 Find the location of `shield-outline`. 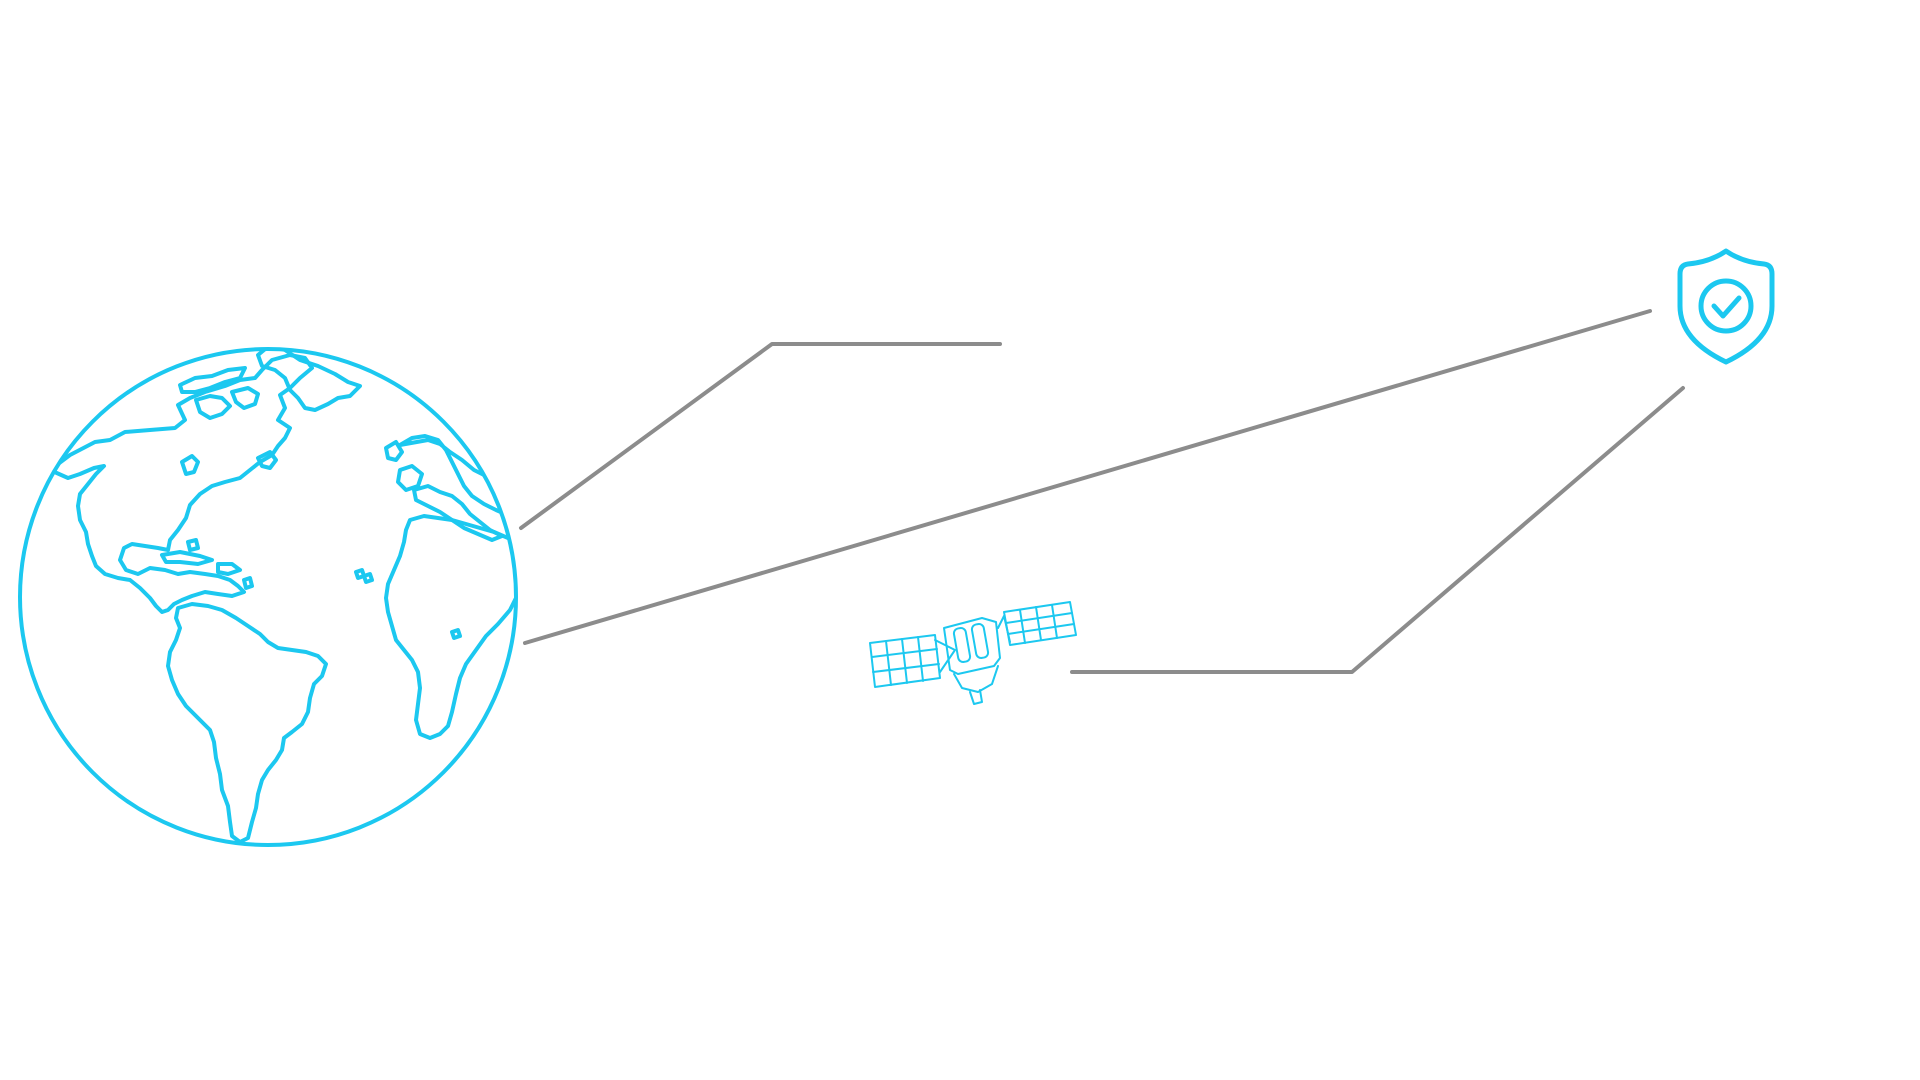

shield-outline is located at coordinates (1726, 306).